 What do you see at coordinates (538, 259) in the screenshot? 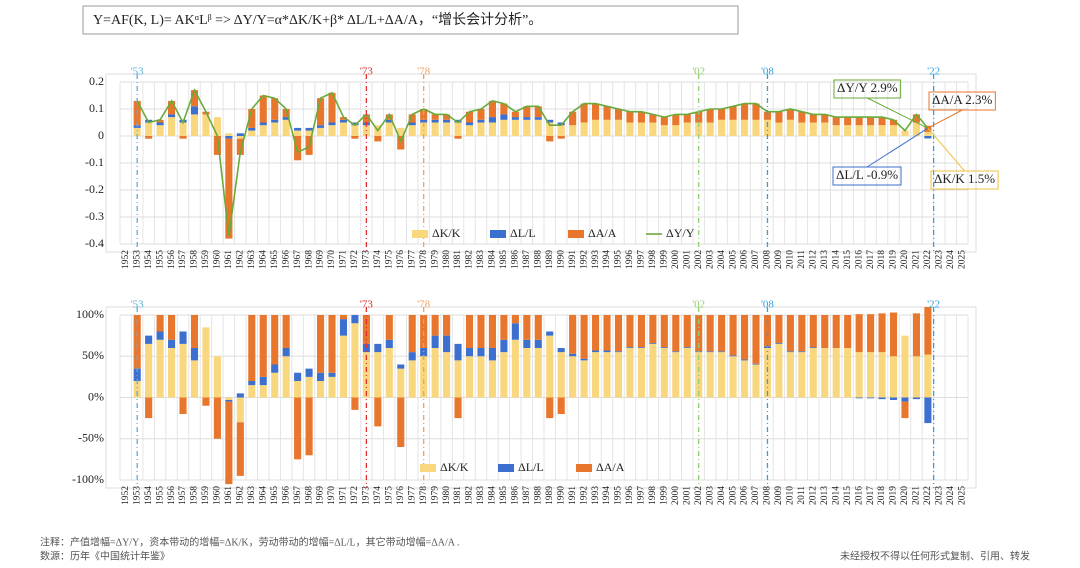
I see `x-tick-label: 1988` at bounding box center [538, 259].